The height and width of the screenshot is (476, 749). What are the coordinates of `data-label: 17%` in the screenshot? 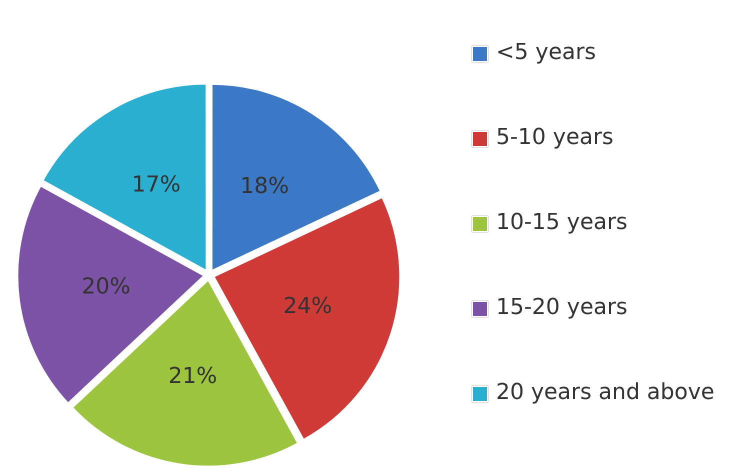 It's located at (156, 185).